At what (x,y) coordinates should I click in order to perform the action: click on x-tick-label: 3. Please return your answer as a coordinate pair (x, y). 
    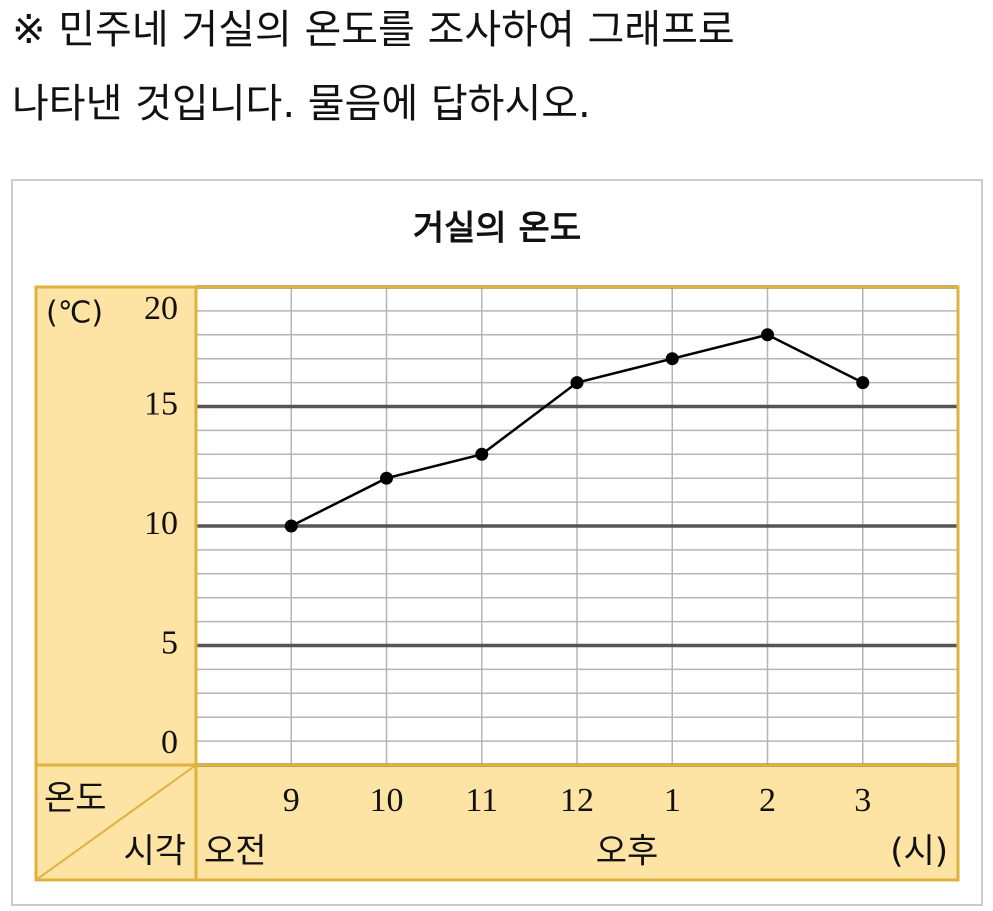
    Looking at the image, I should click on (862, 800).